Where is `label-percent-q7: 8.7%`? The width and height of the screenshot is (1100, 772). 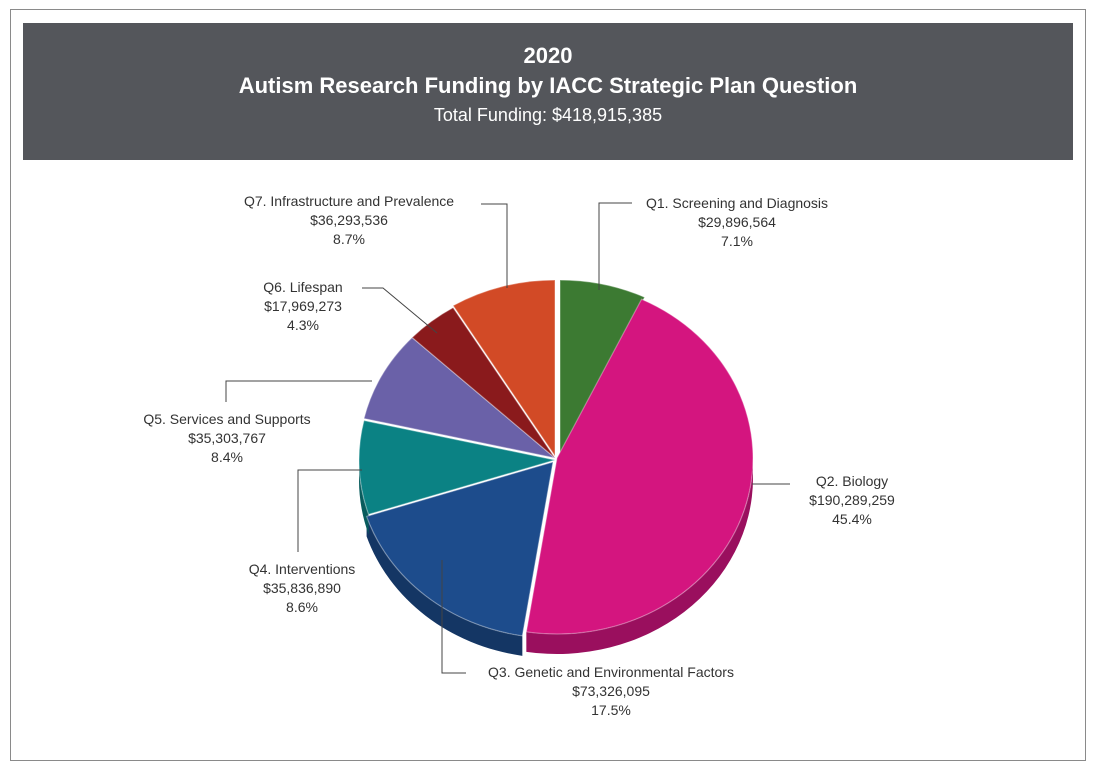 label-percent-q7: 8.7% is located at coordinates (349, 239).